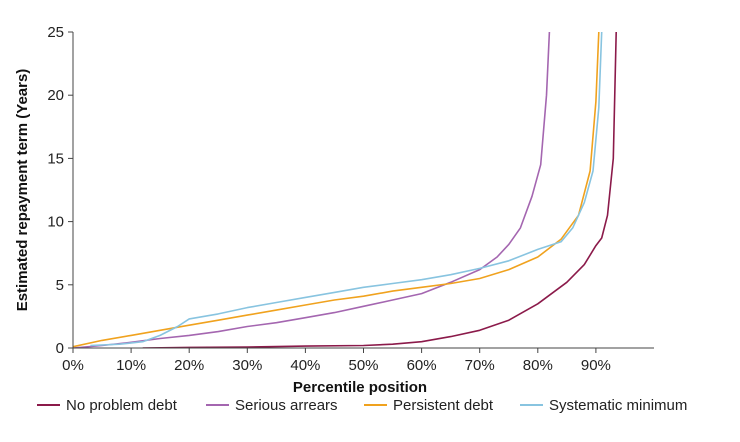 The image size is (740, 442). Describe the element at coordinates (55, 158) in the screenshot. I see `y-tick-label: 15` at that location.